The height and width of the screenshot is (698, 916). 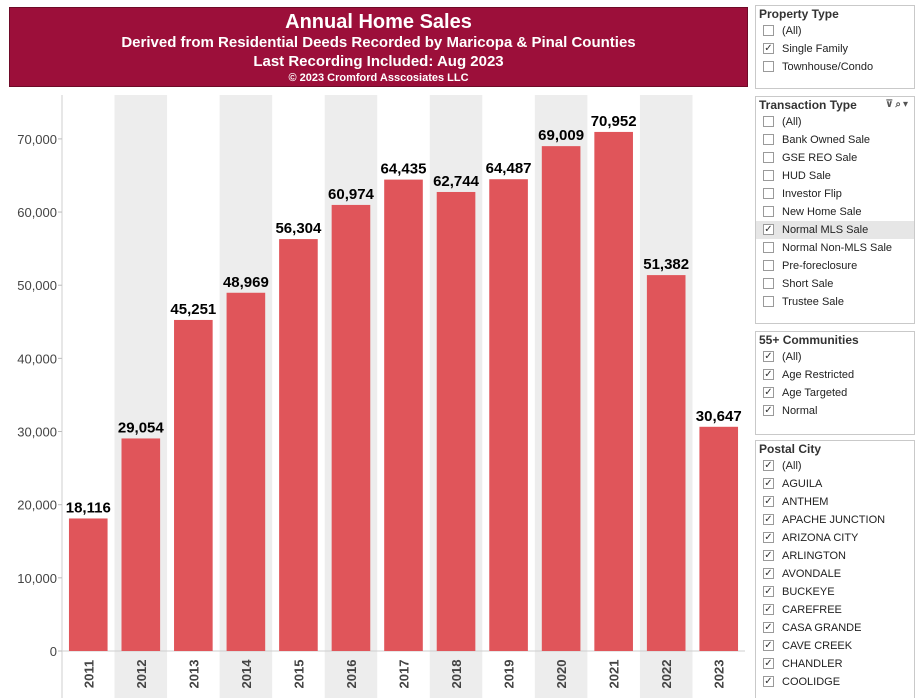 What do you see at coordinates (141, 427) in the screenshot?
I see `bar-value-label: 29,054` at bounding box center [141, 427].